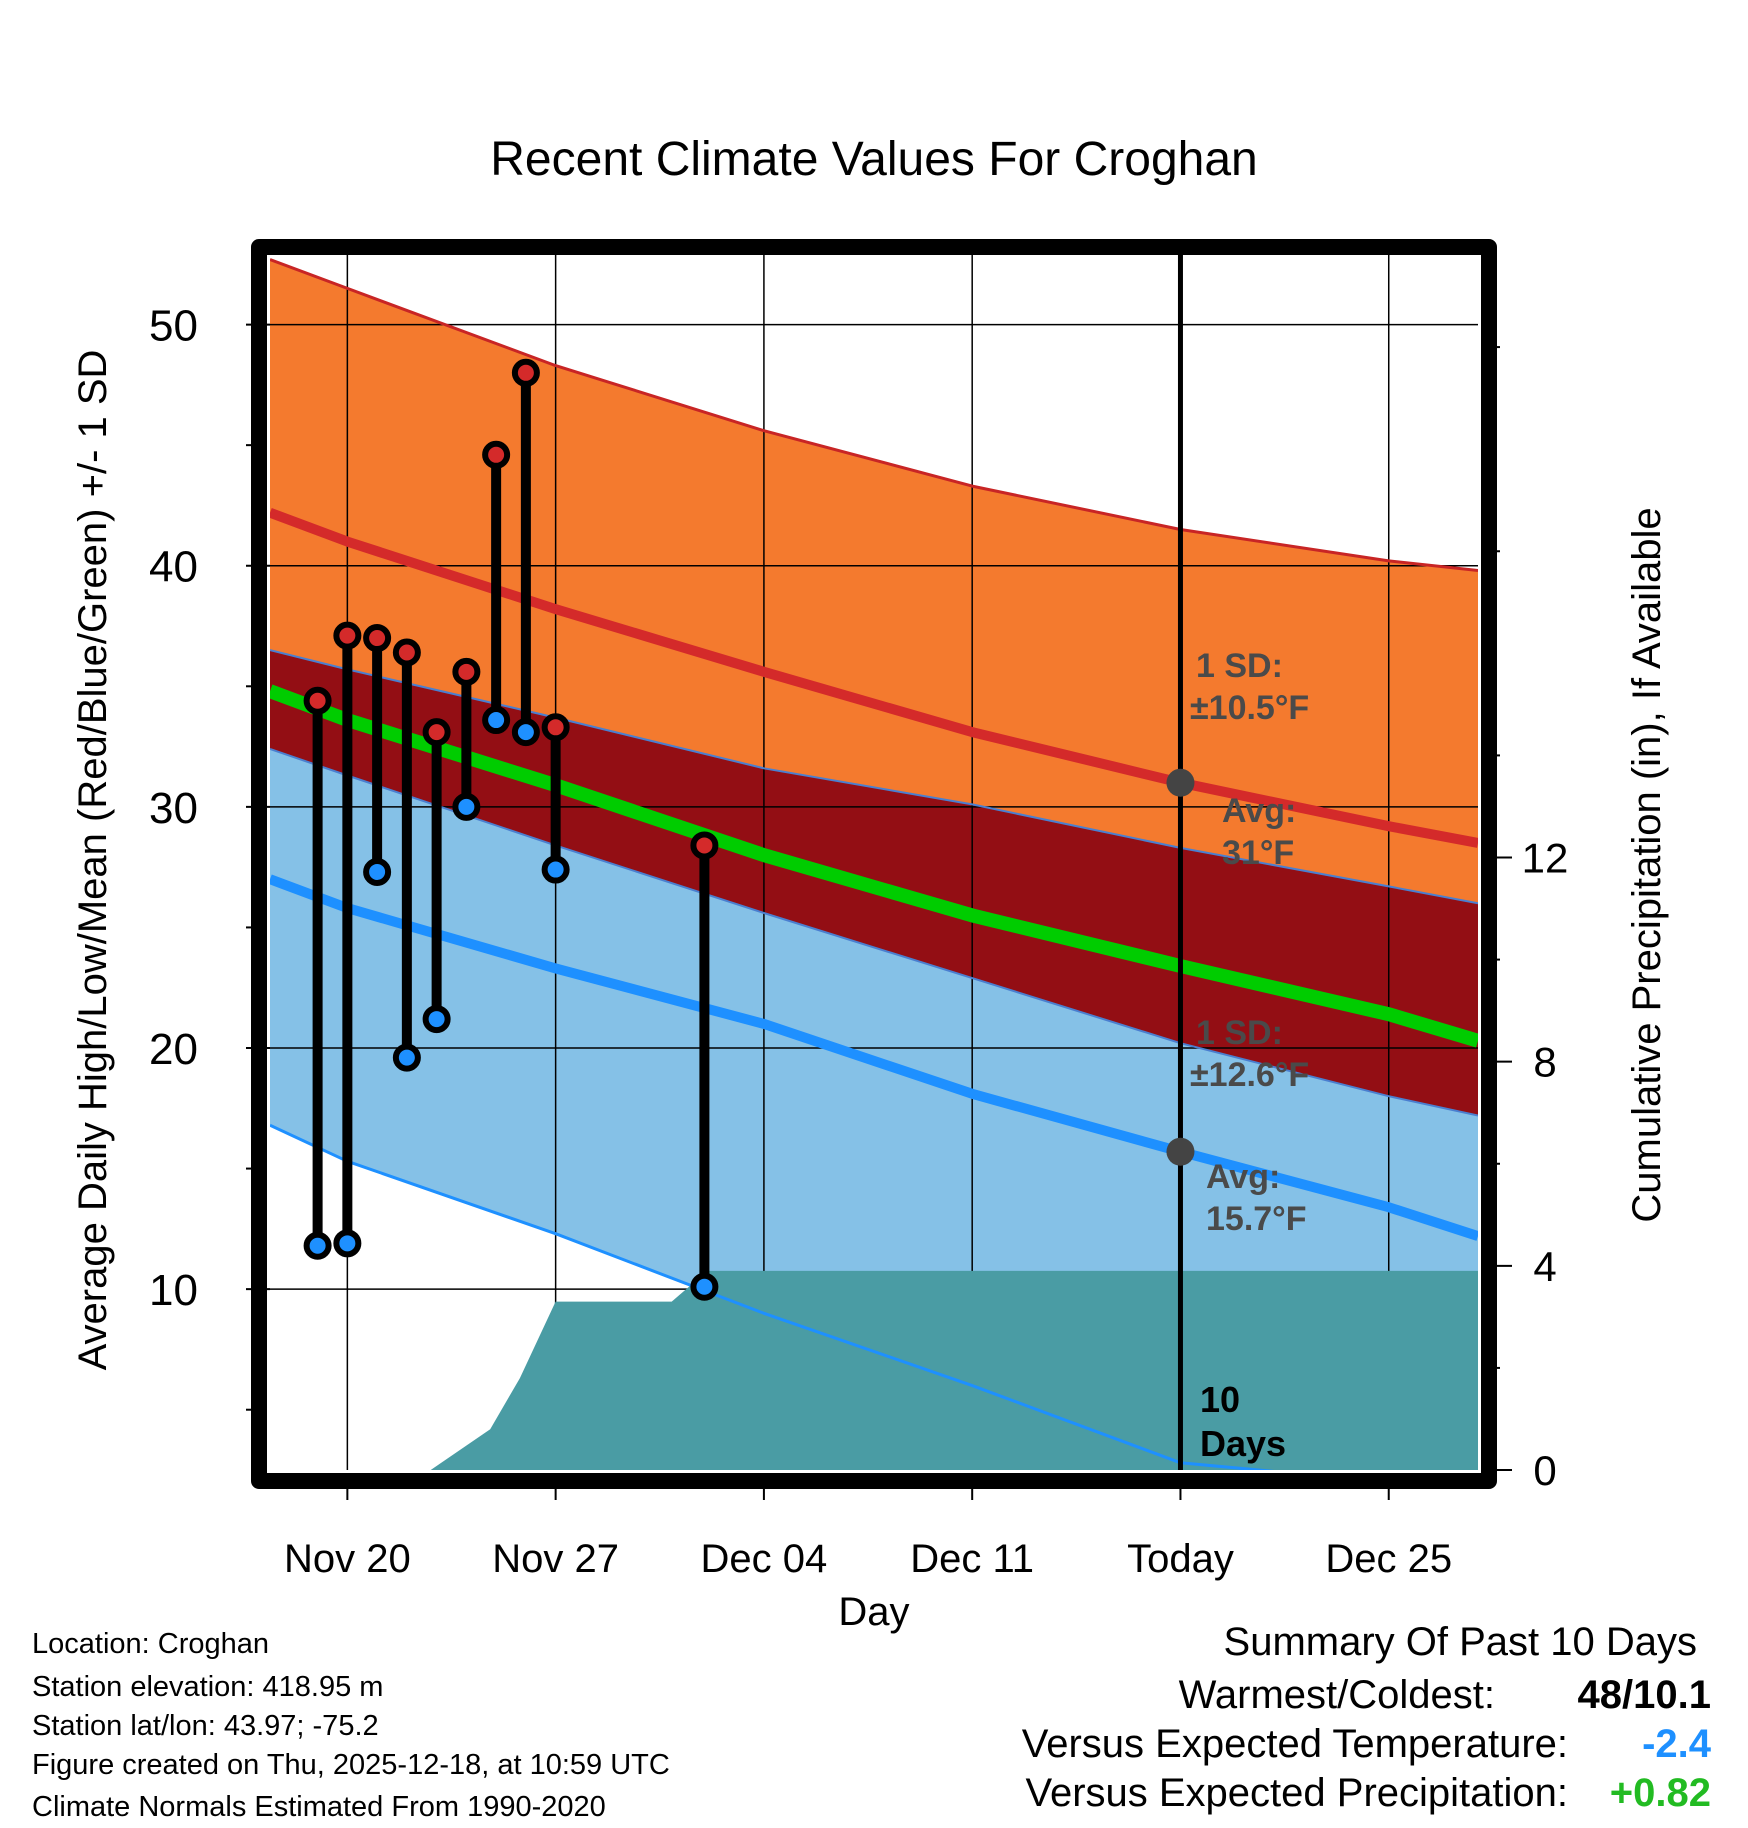 The height and width of the screenshot is (1828, 1748). I want to click on high-avg-value: 31°F, so click(1258, 853).